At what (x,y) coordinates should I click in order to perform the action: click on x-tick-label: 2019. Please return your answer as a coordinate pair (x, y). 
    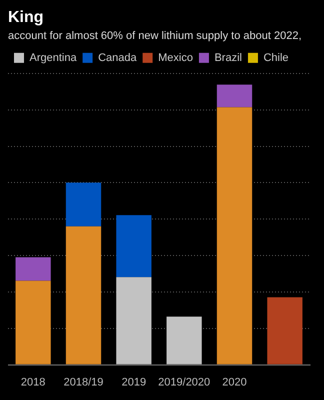
    Looking at the image, I should click on (134, 382).